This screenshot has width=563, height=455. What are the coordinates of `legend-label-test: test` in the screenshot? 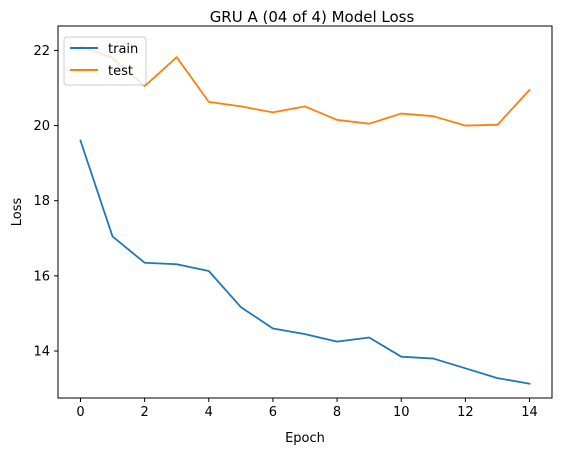 It's located at (120, 71).